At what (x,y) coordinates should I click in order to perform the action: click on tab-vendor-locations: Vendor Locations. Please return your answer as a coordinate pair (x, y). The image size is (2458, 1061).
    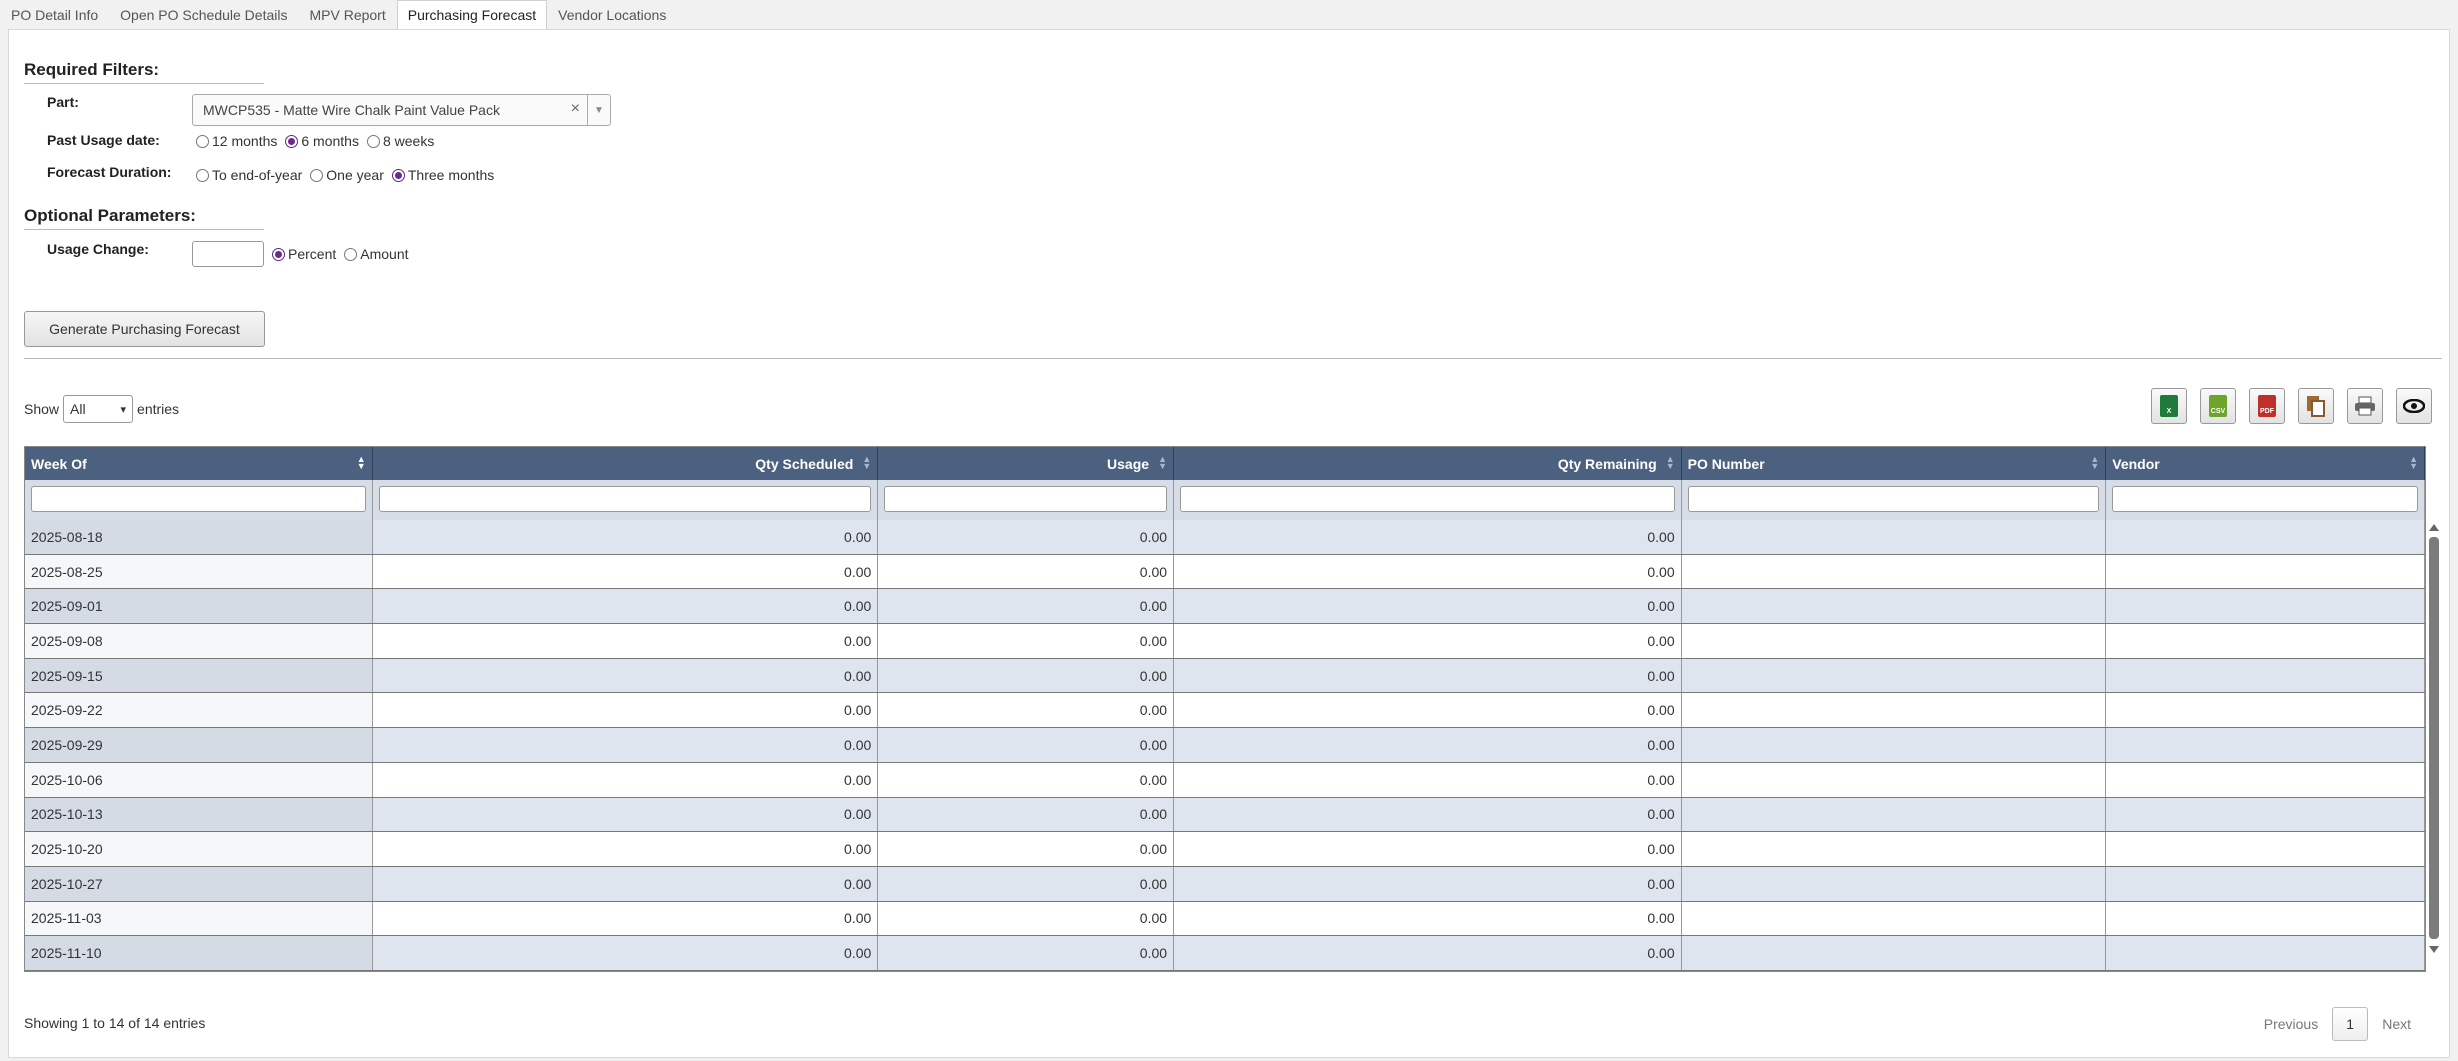
    Looking at the image, I should click on (612, 15).